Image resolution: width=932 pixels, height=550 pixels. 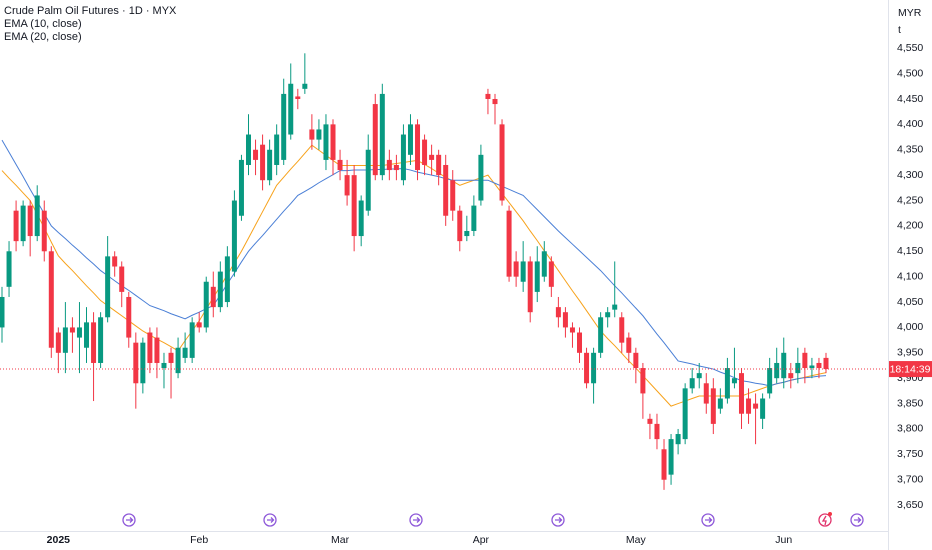 What do you see at coordinates (636, 540) in the screenshot?
I see `x-tick-label: May` at bounding box center [636, 540].